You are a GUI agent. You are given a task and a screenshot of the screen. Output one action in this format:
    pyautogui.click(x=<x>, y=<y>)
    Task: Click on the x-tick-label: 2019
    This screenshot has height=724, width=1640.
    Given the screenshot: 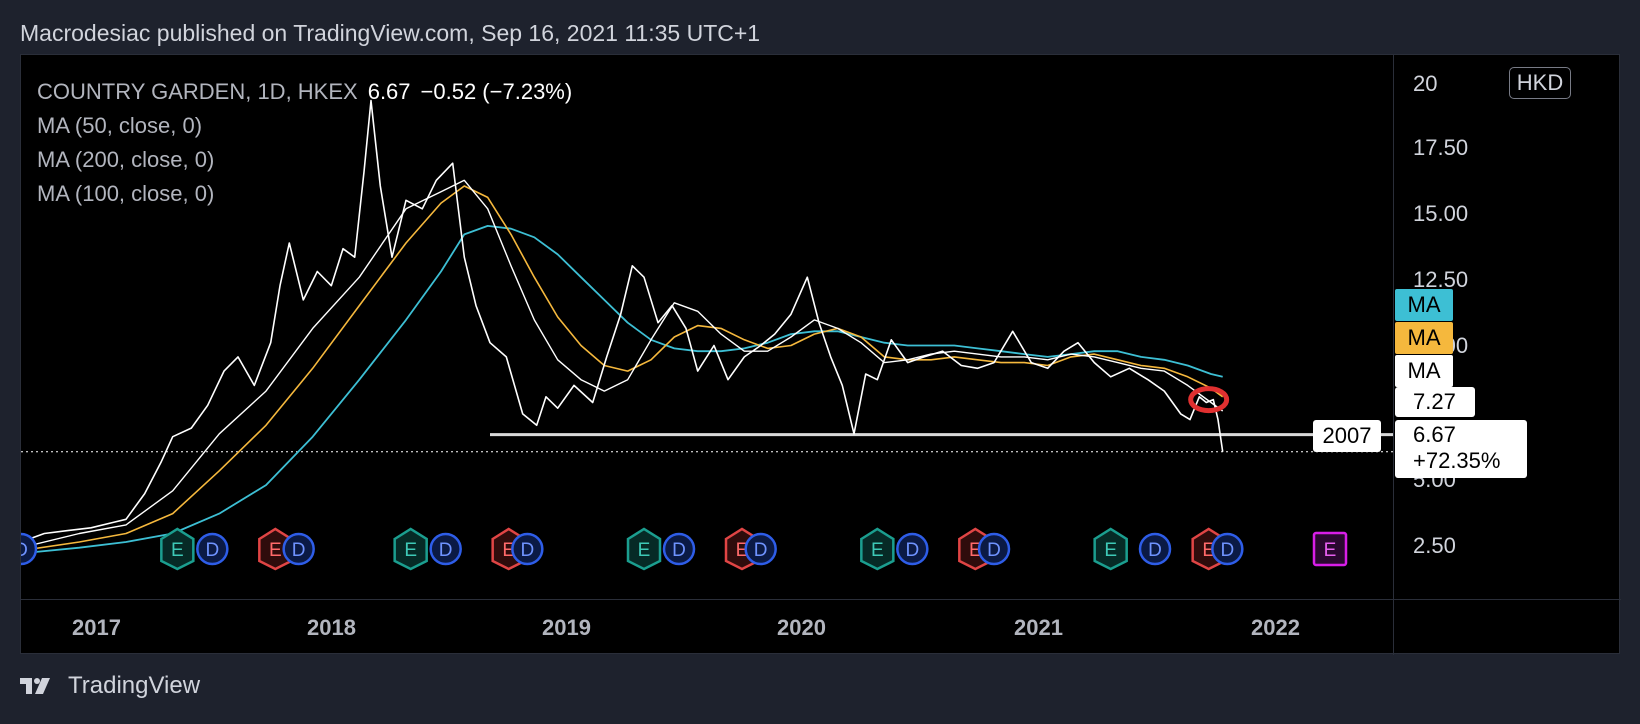 What is the action you would take?
    pyautogui.click(x=566, y=627)
    